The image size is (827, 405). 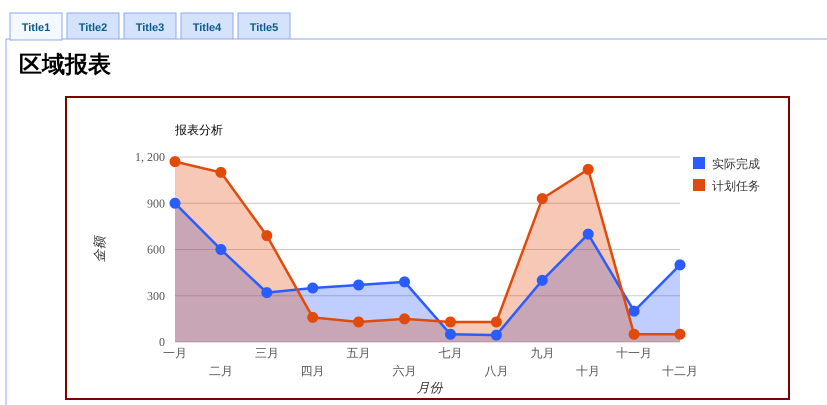 I want to click on text: Title4, so click(x=207, y=28).